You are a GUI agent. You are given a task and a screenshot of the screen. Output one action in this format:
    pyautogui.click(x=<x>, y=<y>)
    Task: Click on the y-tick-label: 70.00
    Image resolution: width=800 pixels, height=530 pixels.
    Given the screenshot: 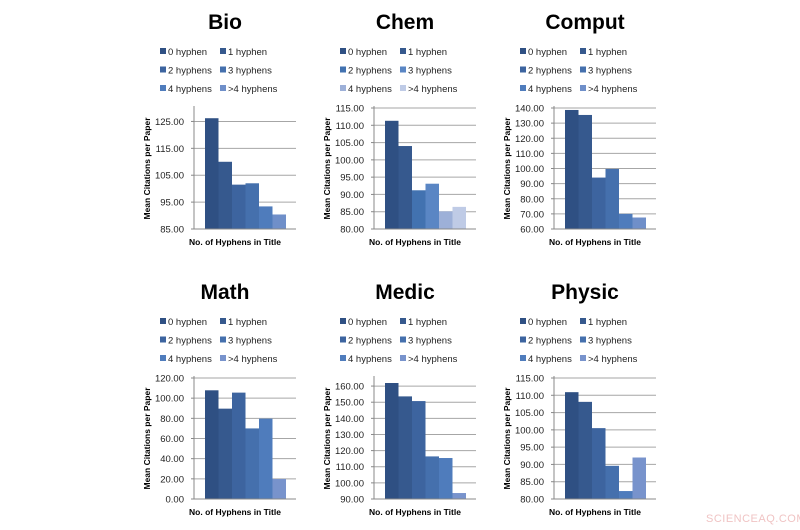 What is the action you would take?
    pyautogui.click(x=532, y=214)
    